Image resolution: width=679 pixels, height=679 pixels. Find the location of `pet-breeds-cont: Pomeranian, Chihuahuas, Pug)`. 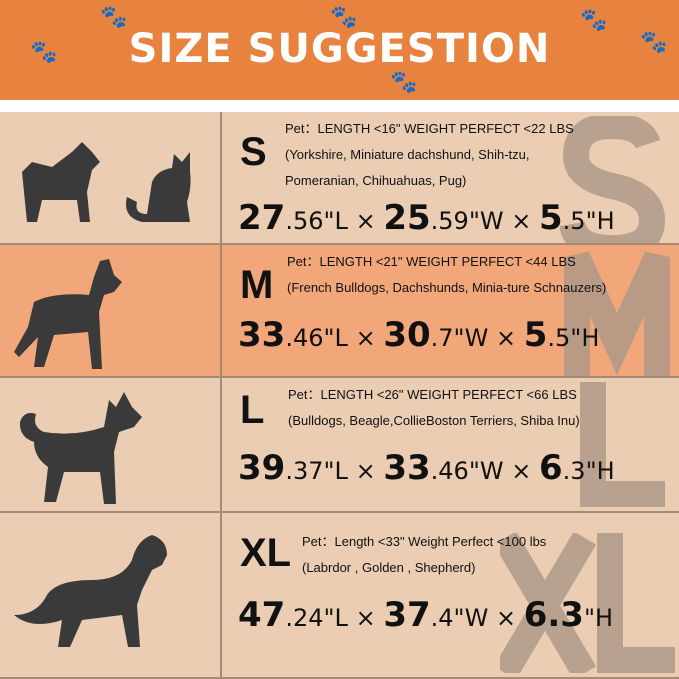

pet-breeds-cont: Pomeranian, Chihuahuas, Pug) is located at coordinates (376, 180).